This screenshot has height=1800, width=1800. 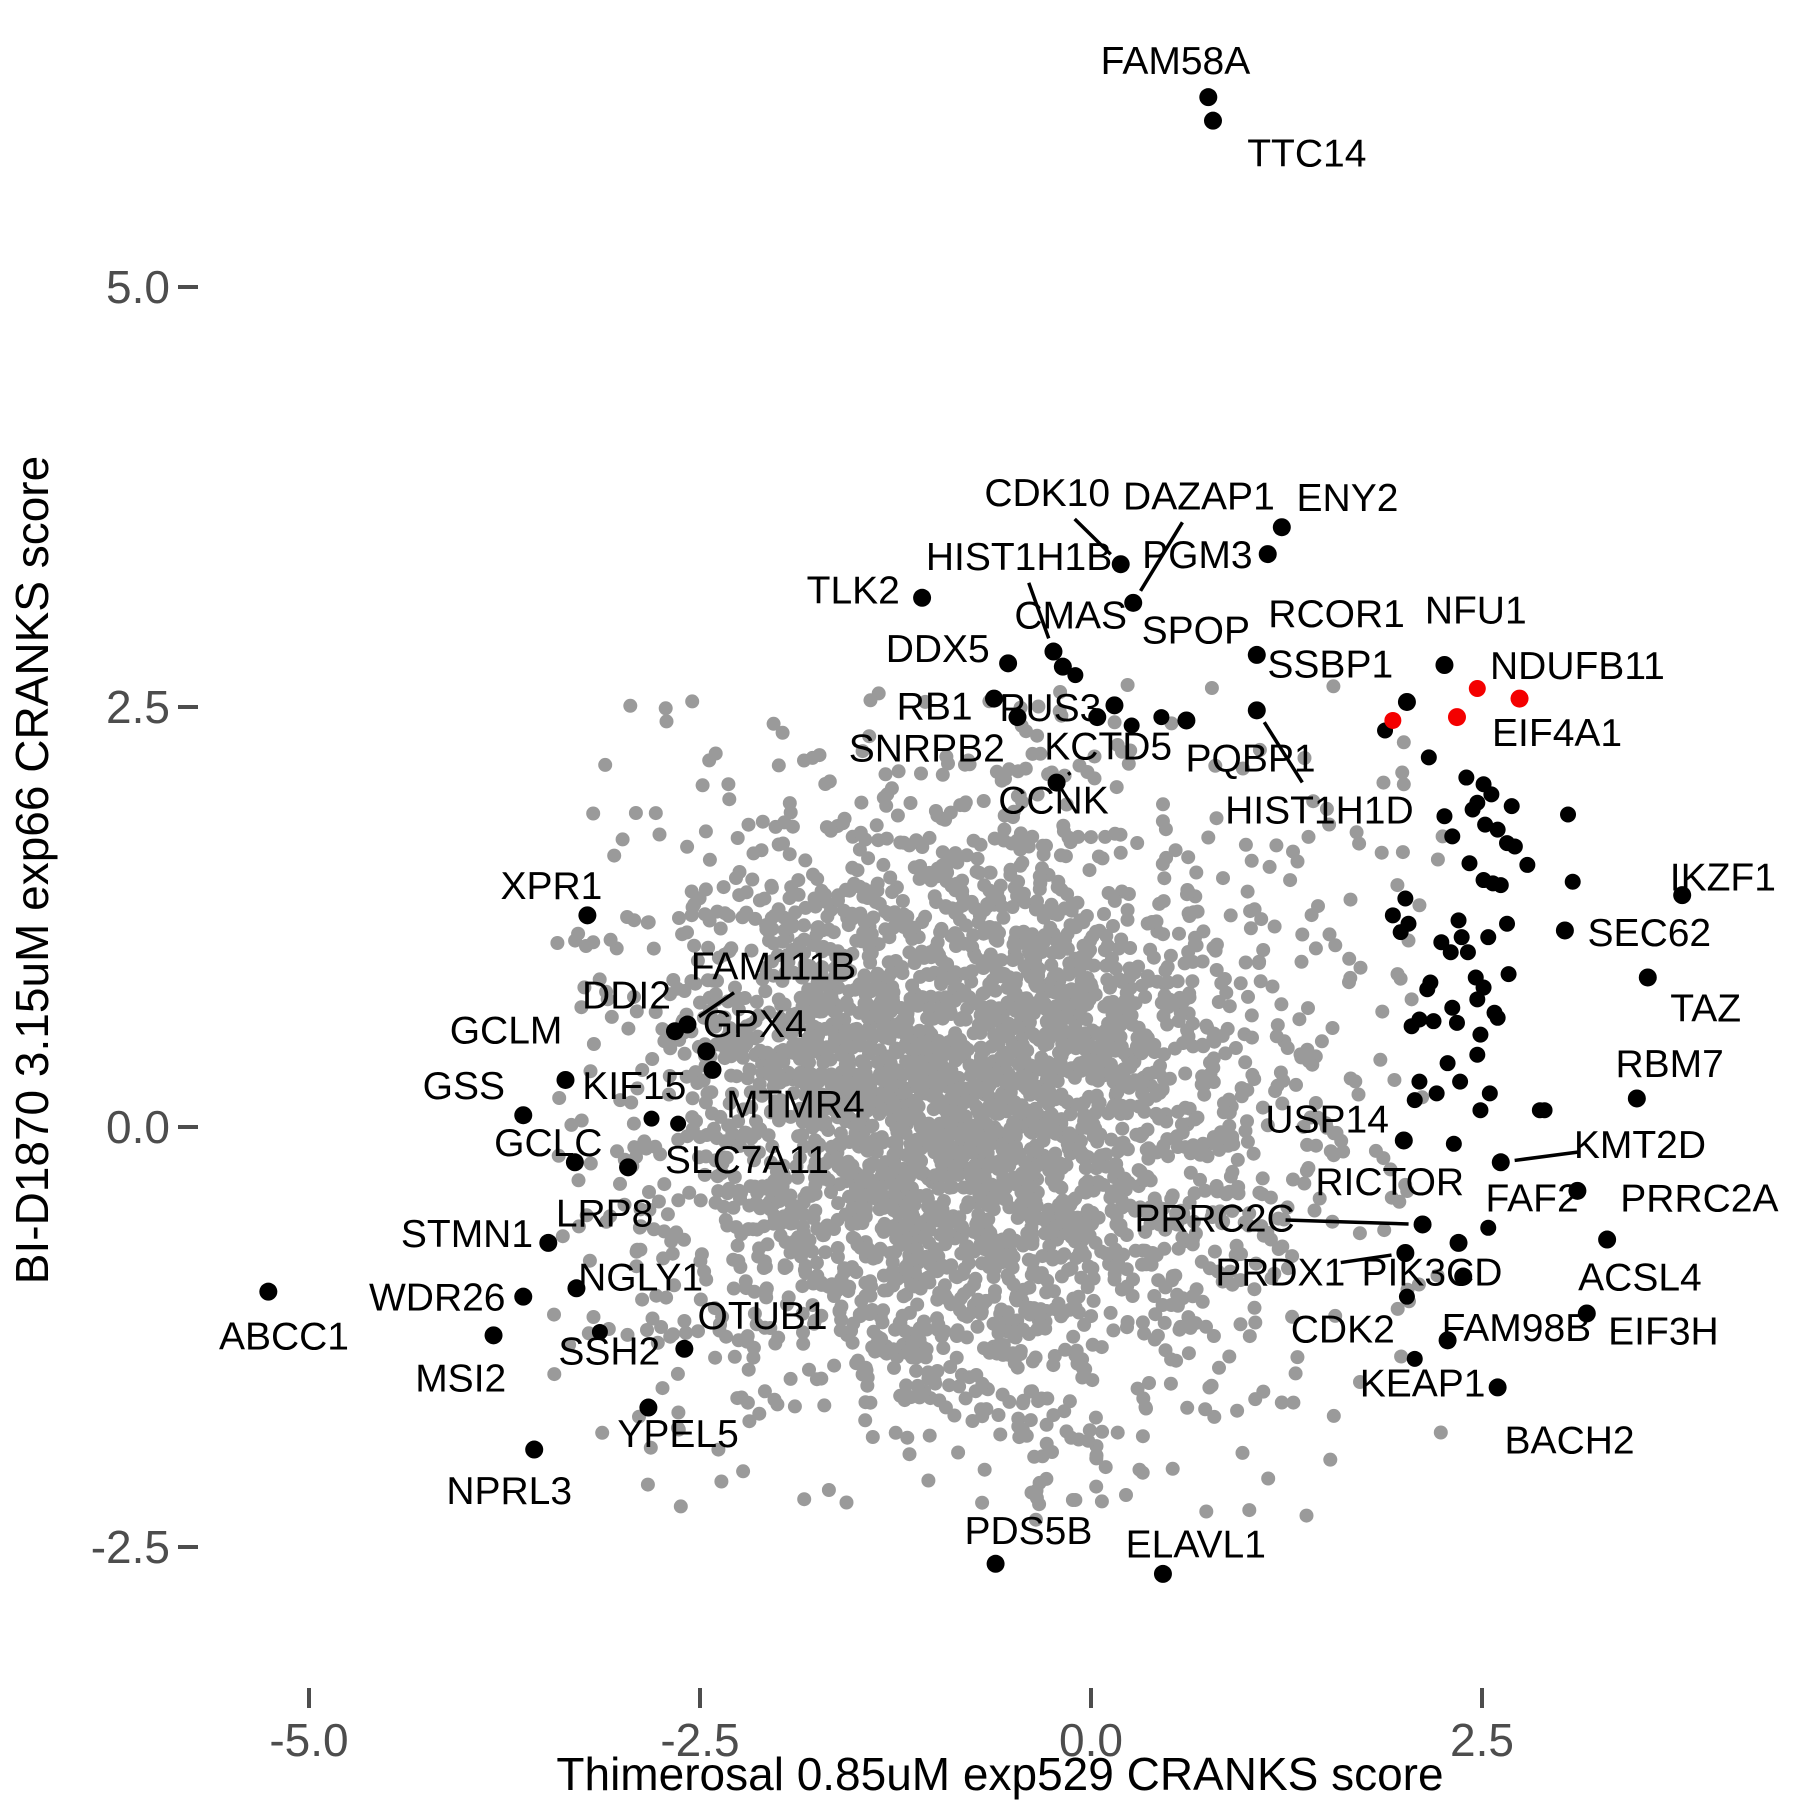 What do you see at coordinates (609, 1351) in the screenshot?
I see `gene-label-ssh2: SSH2` at bounding box center [609, 1351].